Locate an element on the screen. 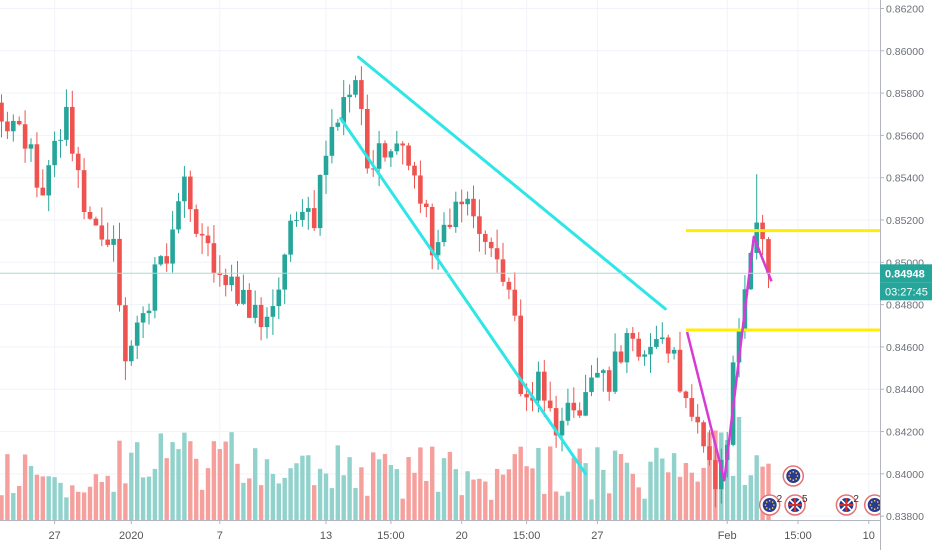 The height and width of the screenshot is (555, 932). event-markers: 2 5 2 is located at coordinates (822, 490).